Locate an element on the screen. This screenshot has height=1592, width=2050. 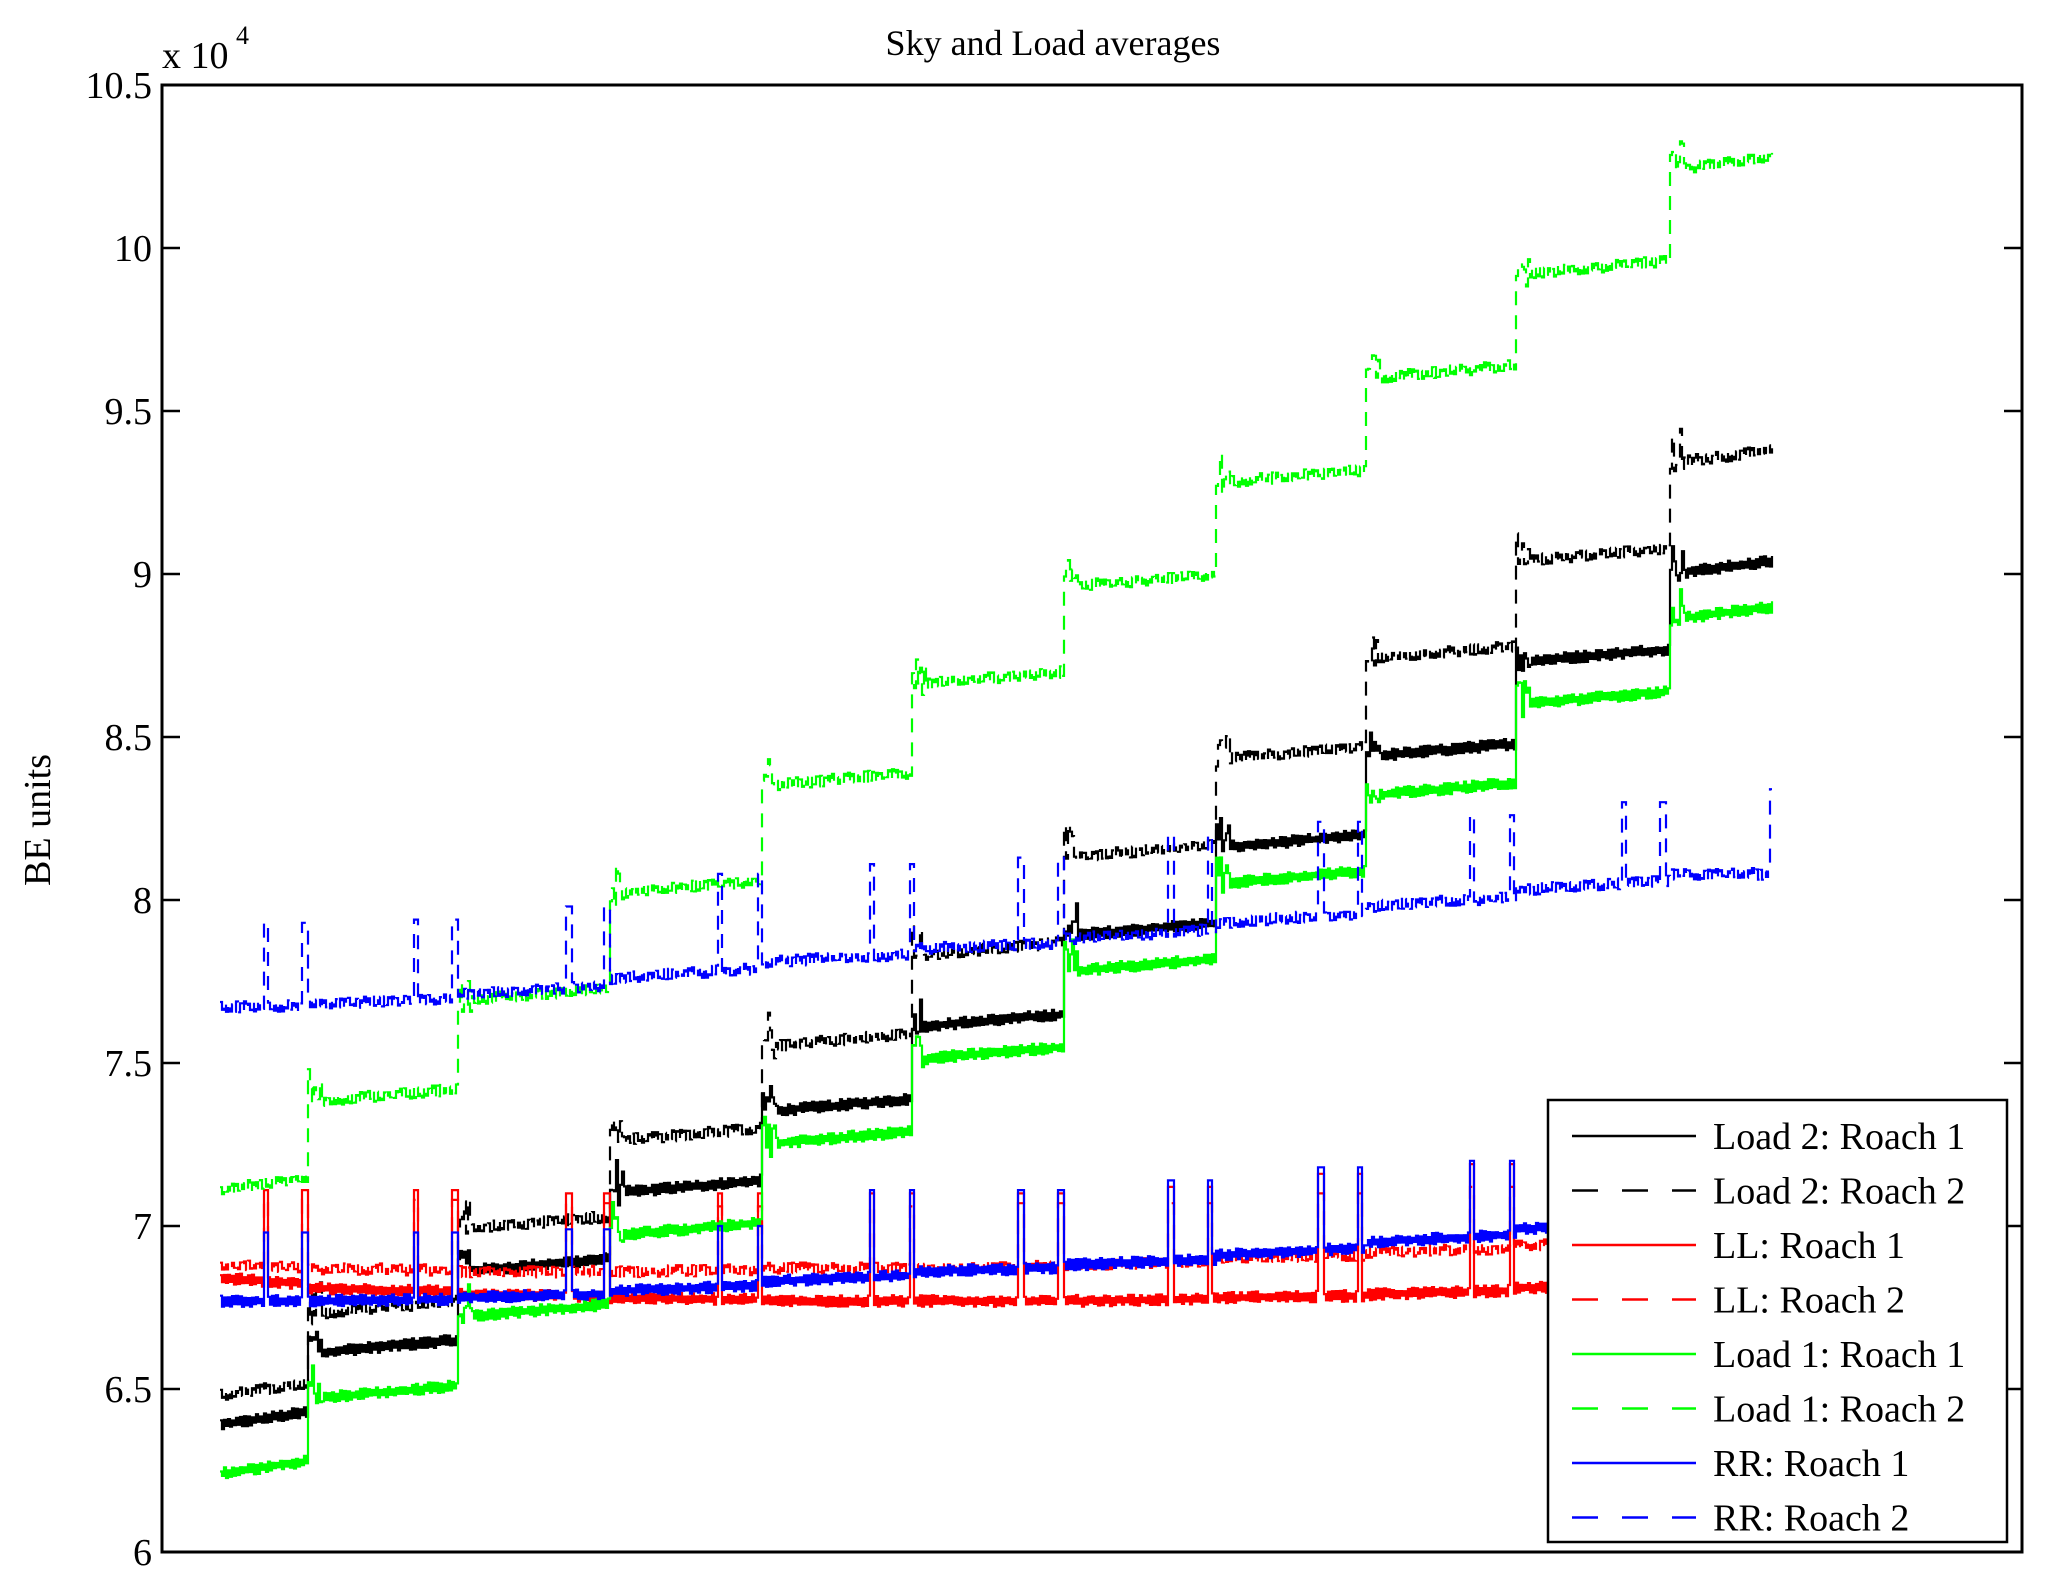
legend-label: Load 1: Roach 1 is located at coordinates (1839, 1355).